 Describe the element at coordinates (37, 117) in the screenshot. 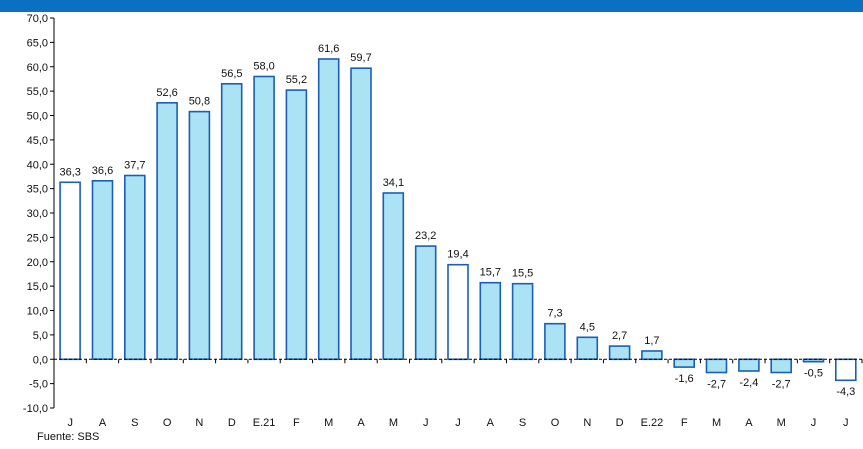

I see `y-tick-label: 50,0` at that location.